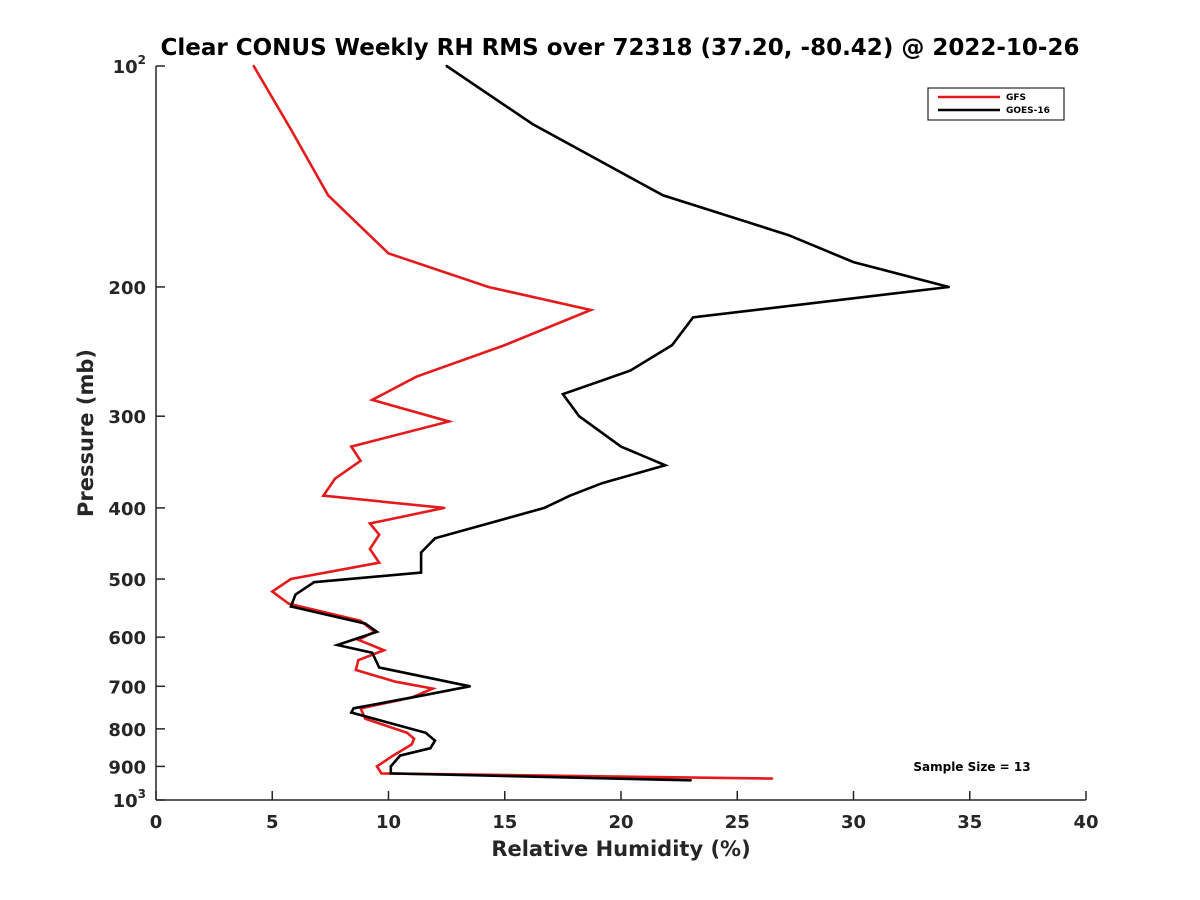  Describe the element at coordinates (142, 60) in the screenshot. I see `y-tick-label-exponent: 2` at that location.